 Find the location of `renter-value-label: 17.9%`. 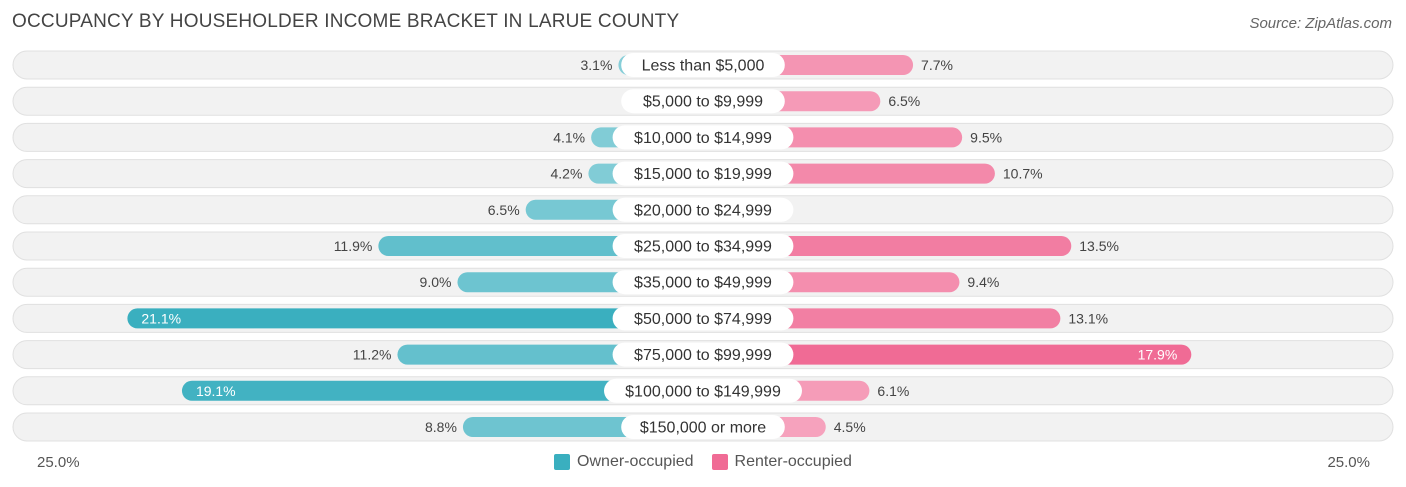

renter-value-label: 17.9% is located at coordinates (1158, 355).